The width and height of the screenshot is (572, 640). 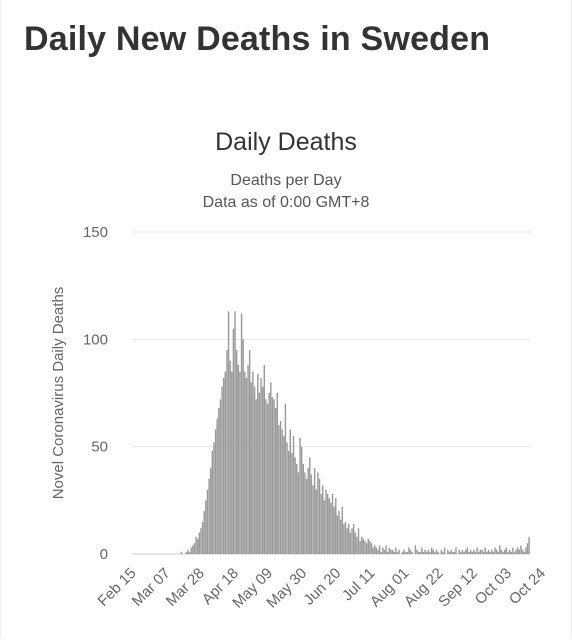 I want to click on x-tick-label: Oct 24, so click(x=527, y=586).